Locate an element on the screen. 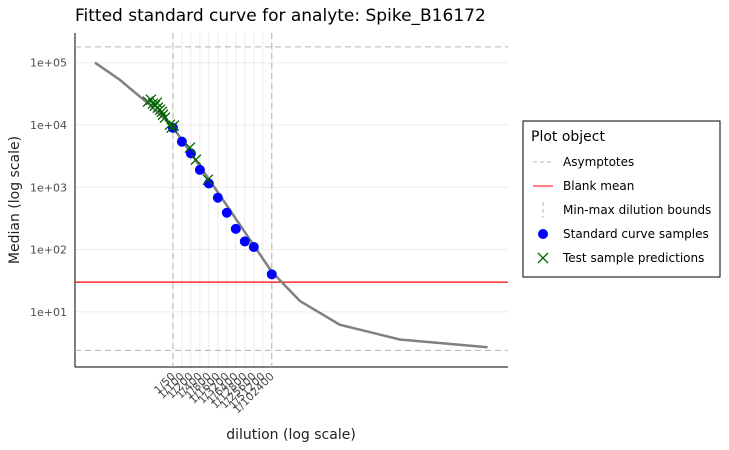  y-tick-label: 1e+01 is located at coordinates (48, 312).